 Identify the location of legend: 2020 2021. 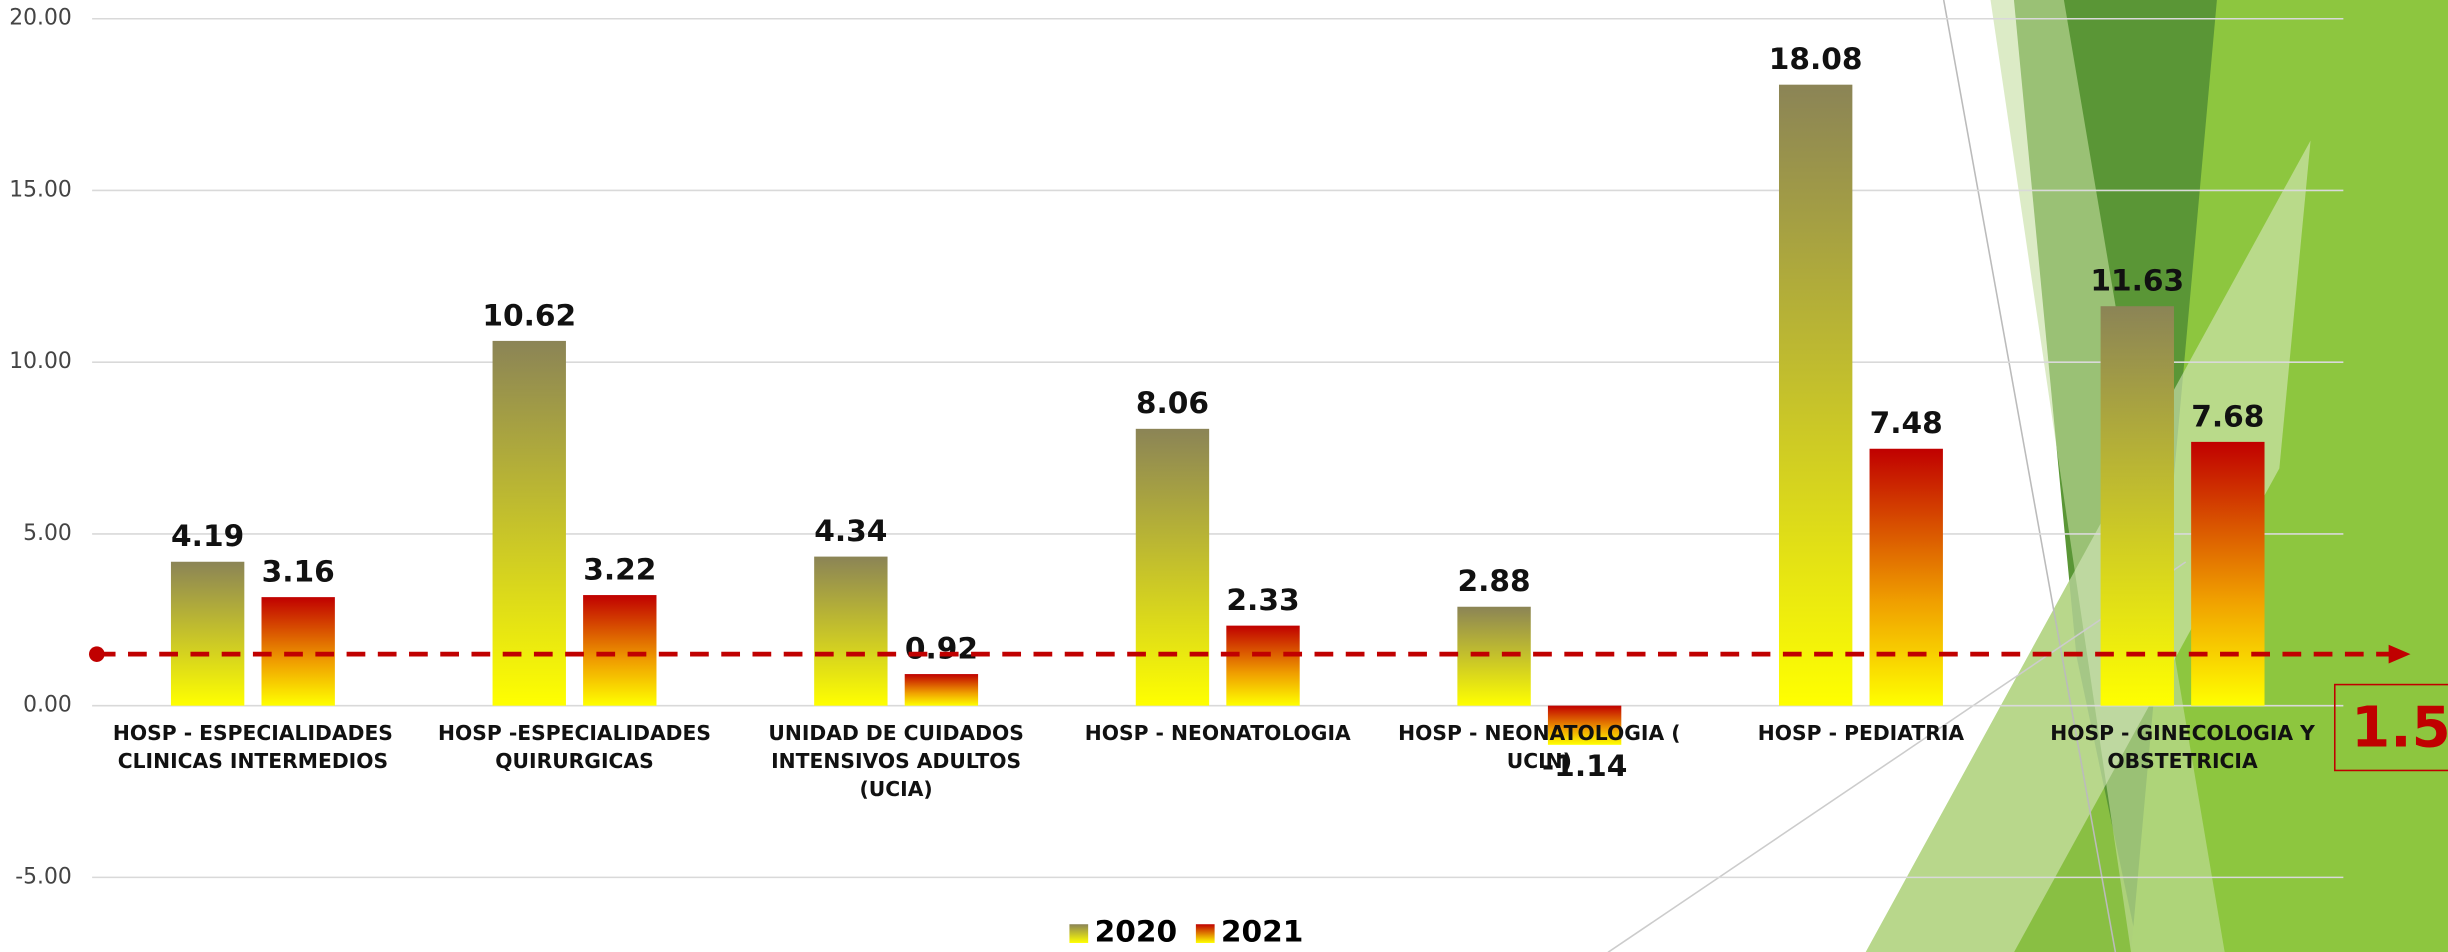
(1186, 932).